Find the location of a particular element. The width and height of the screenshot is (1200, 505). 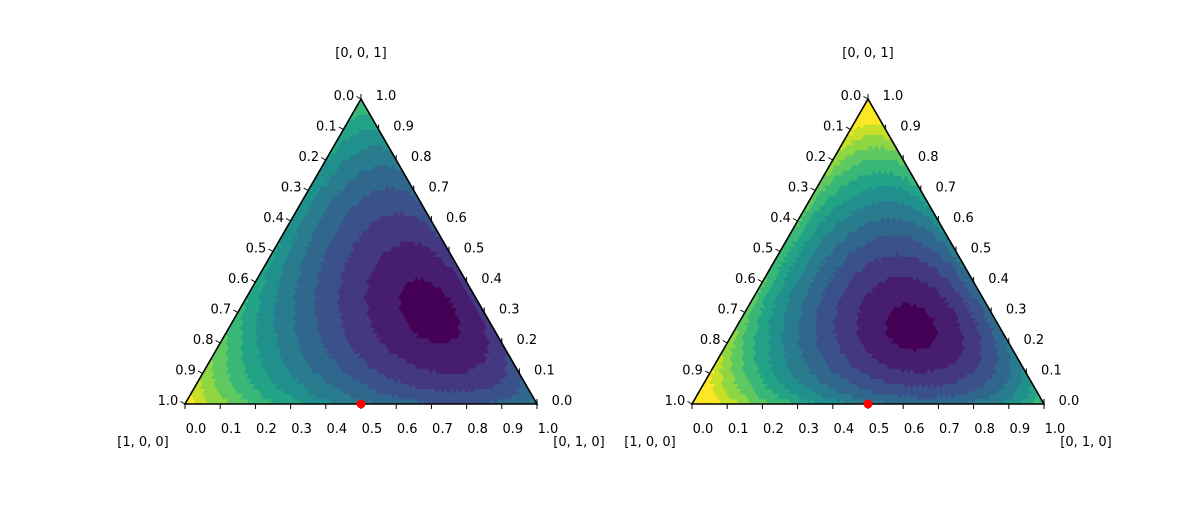

bottom-tick-label: 0.6 is located at coordinates (407, 429).